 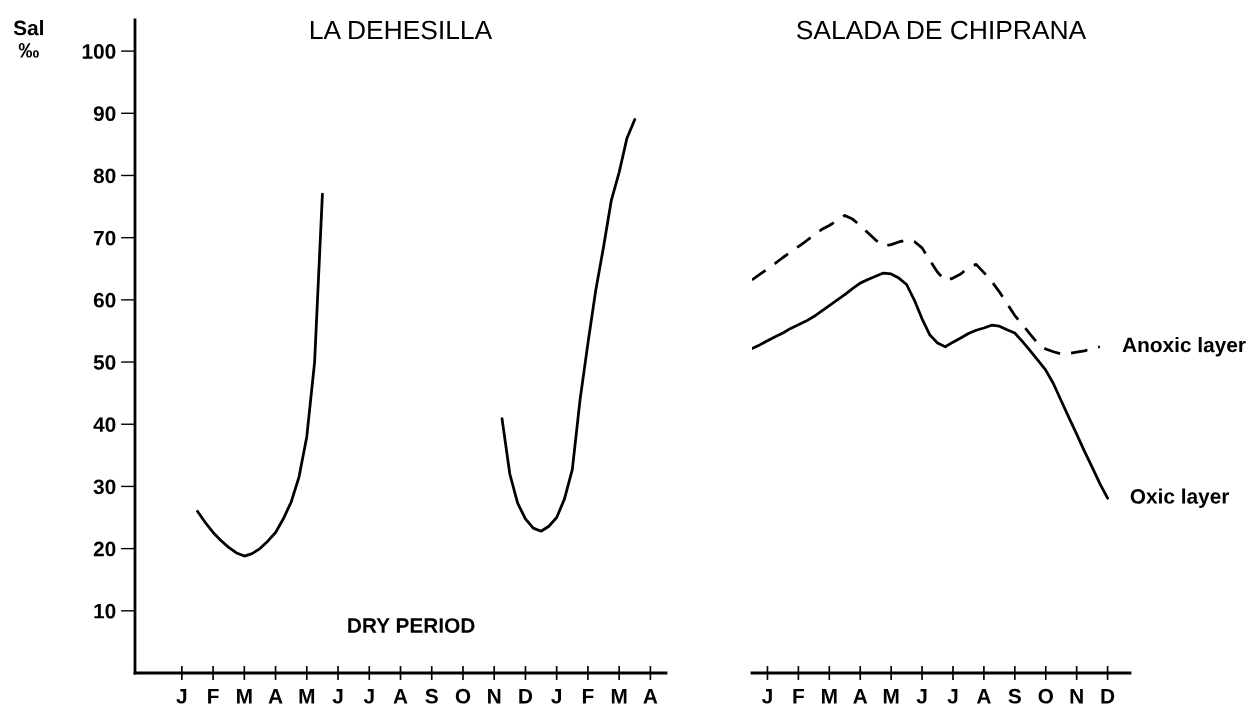 What do you see at coordinates (104, 238) in the screenshot?
I see `y-tick-label: 70` at bounding box center [104, 238].